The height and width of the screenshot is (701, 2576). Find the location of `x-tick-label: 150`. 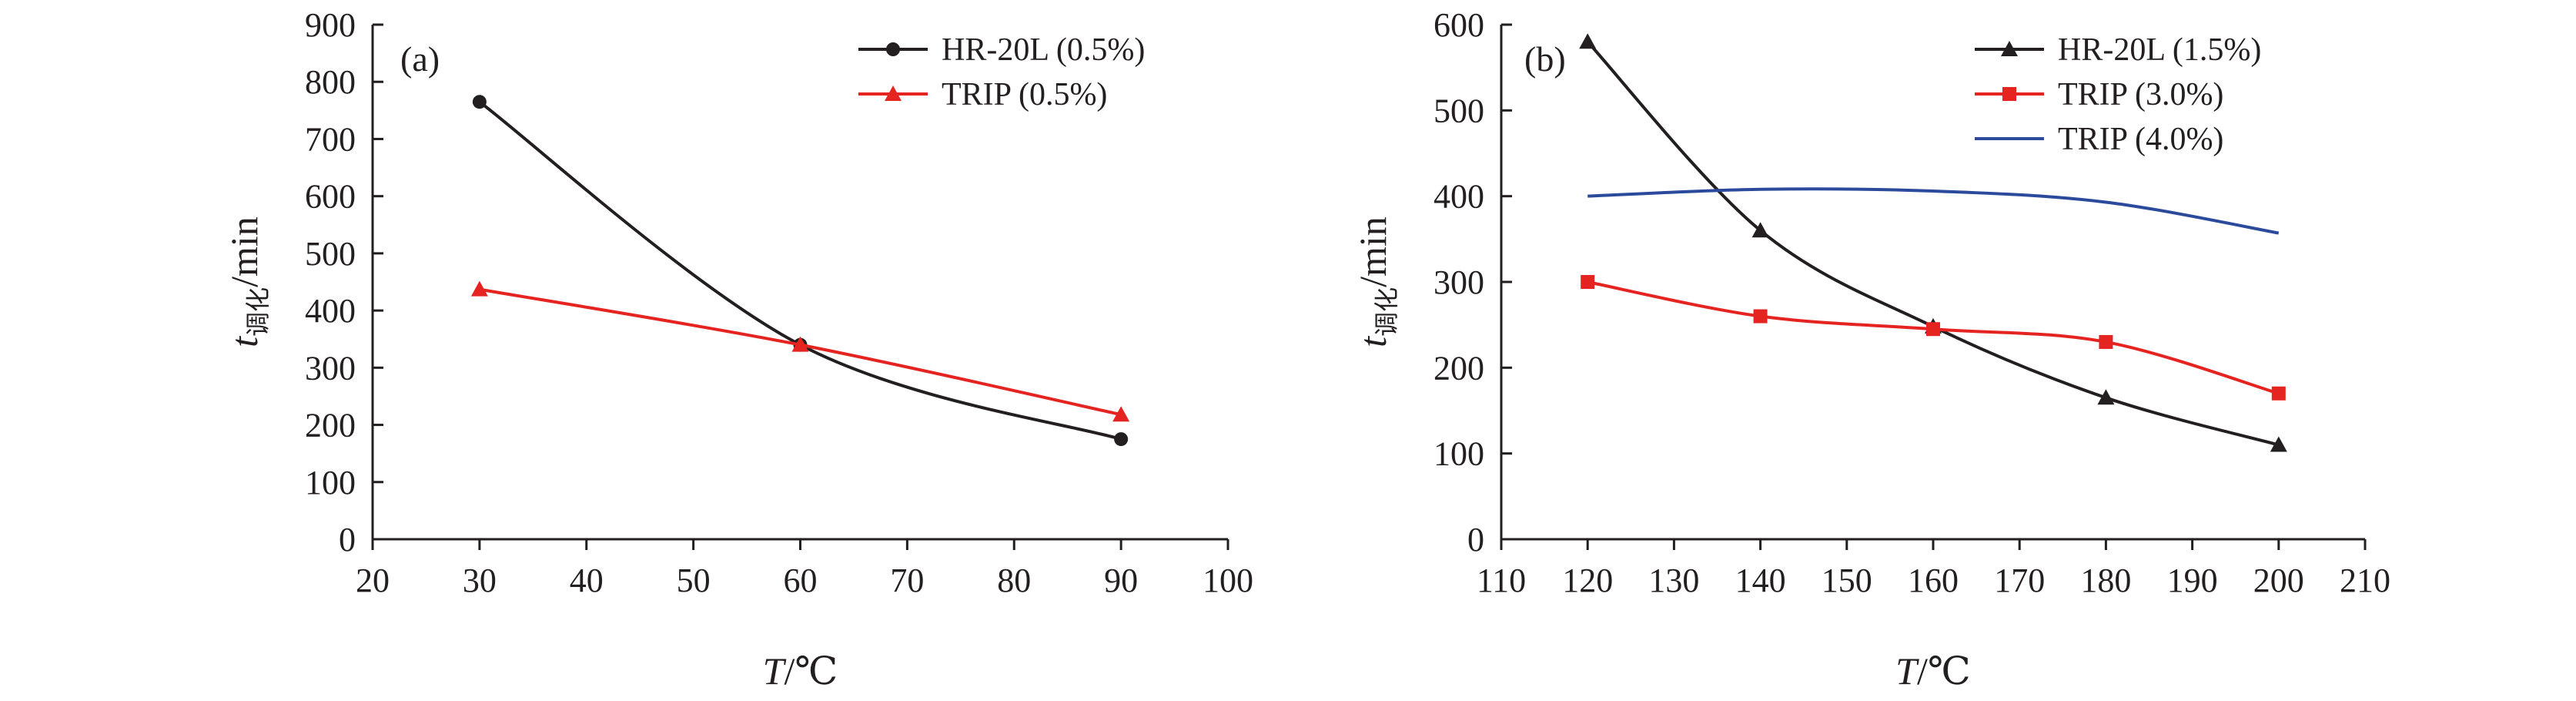

x-tick-label: 150 is located at coordinates (1847, 581).